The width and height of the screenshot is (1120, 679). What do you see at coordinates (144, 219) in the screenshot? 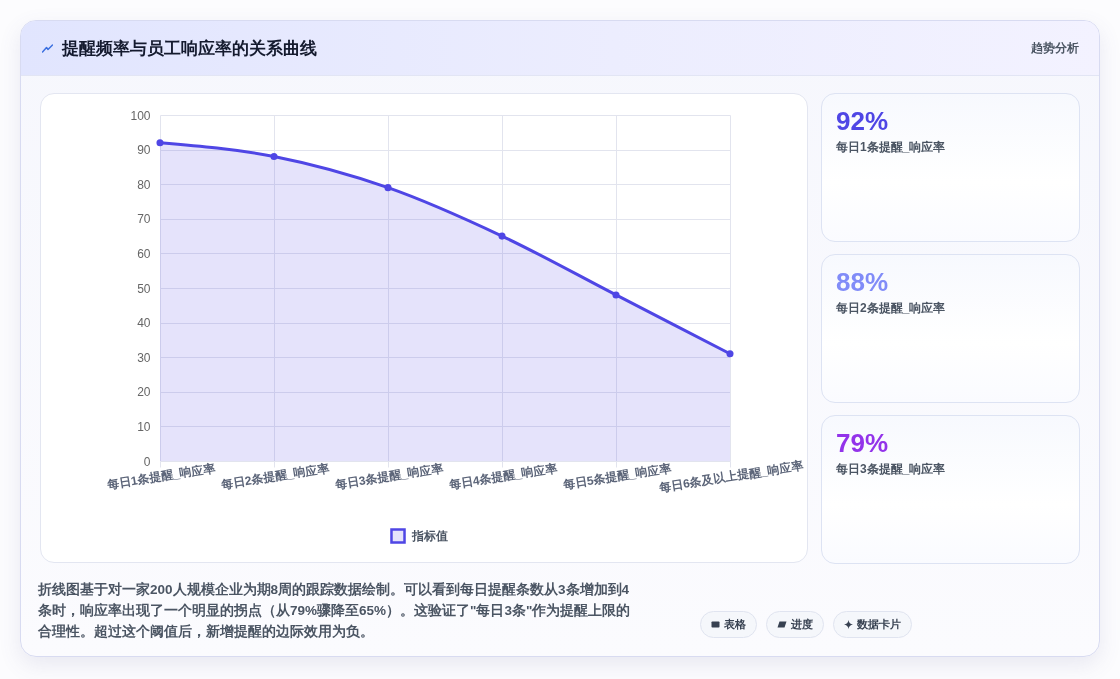
I see `y-tick-label: 70` at bounding box center [144, 219].